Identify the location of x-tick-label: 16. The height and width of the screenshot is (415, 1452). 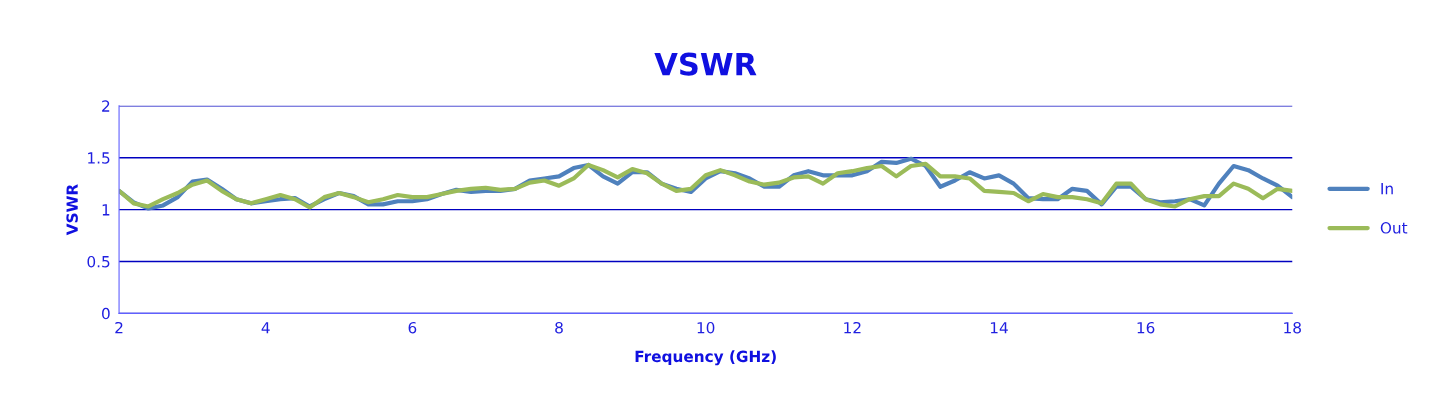
(1146, 327).